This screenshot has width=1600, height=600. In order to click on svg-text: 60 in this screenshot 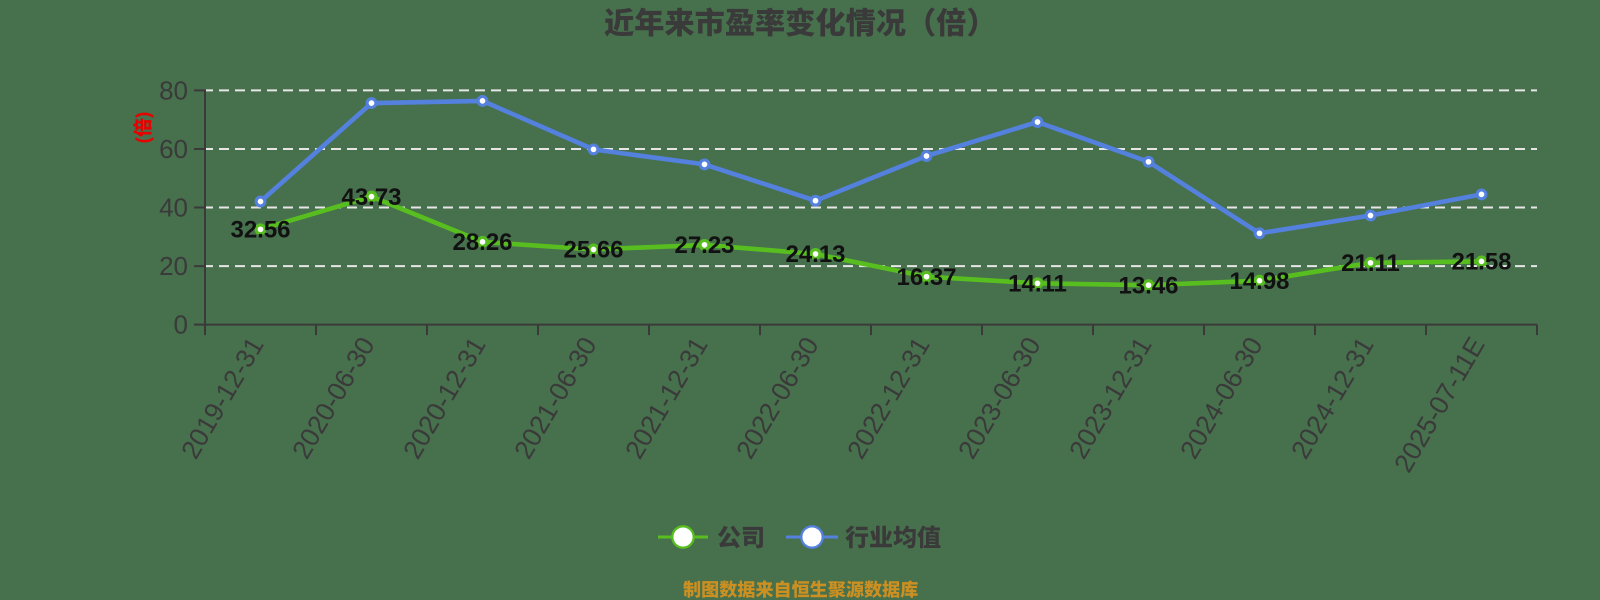, I will do `click(173, 149)`.